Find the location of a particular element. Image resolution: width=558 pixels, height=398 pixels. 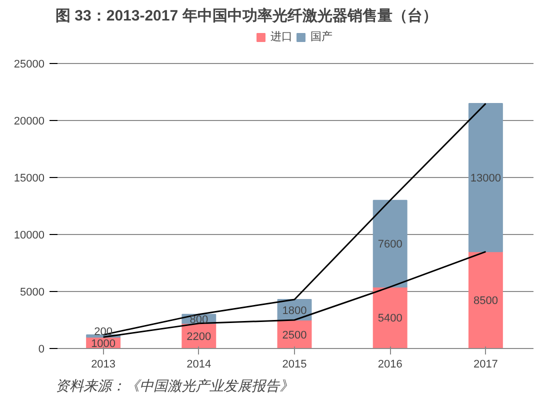

data-label: 800 is located at coordinates (199, 320).